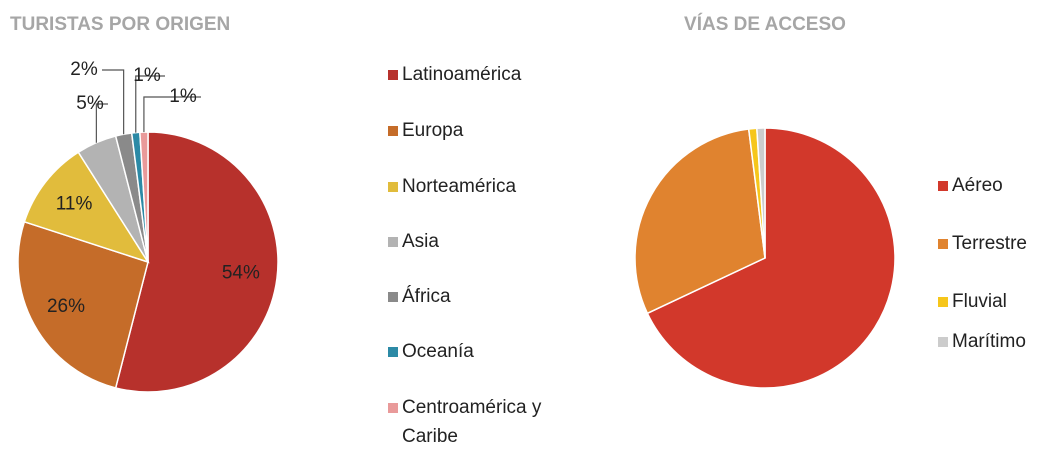  I want to click on legend-label: Fluvial, so click(979, 301).